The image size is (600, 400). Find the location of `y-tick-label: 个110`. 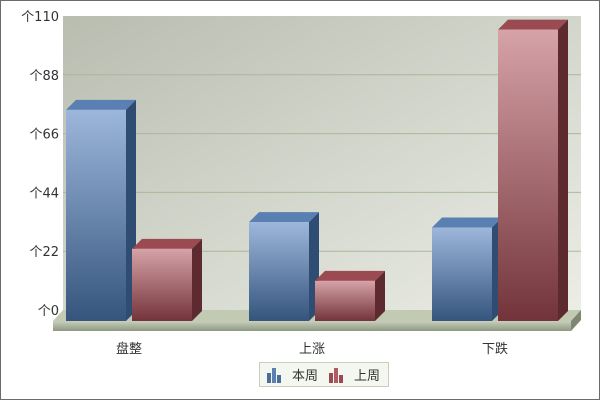

y-tick-label: 个110 is located at coordinates (40, 17).